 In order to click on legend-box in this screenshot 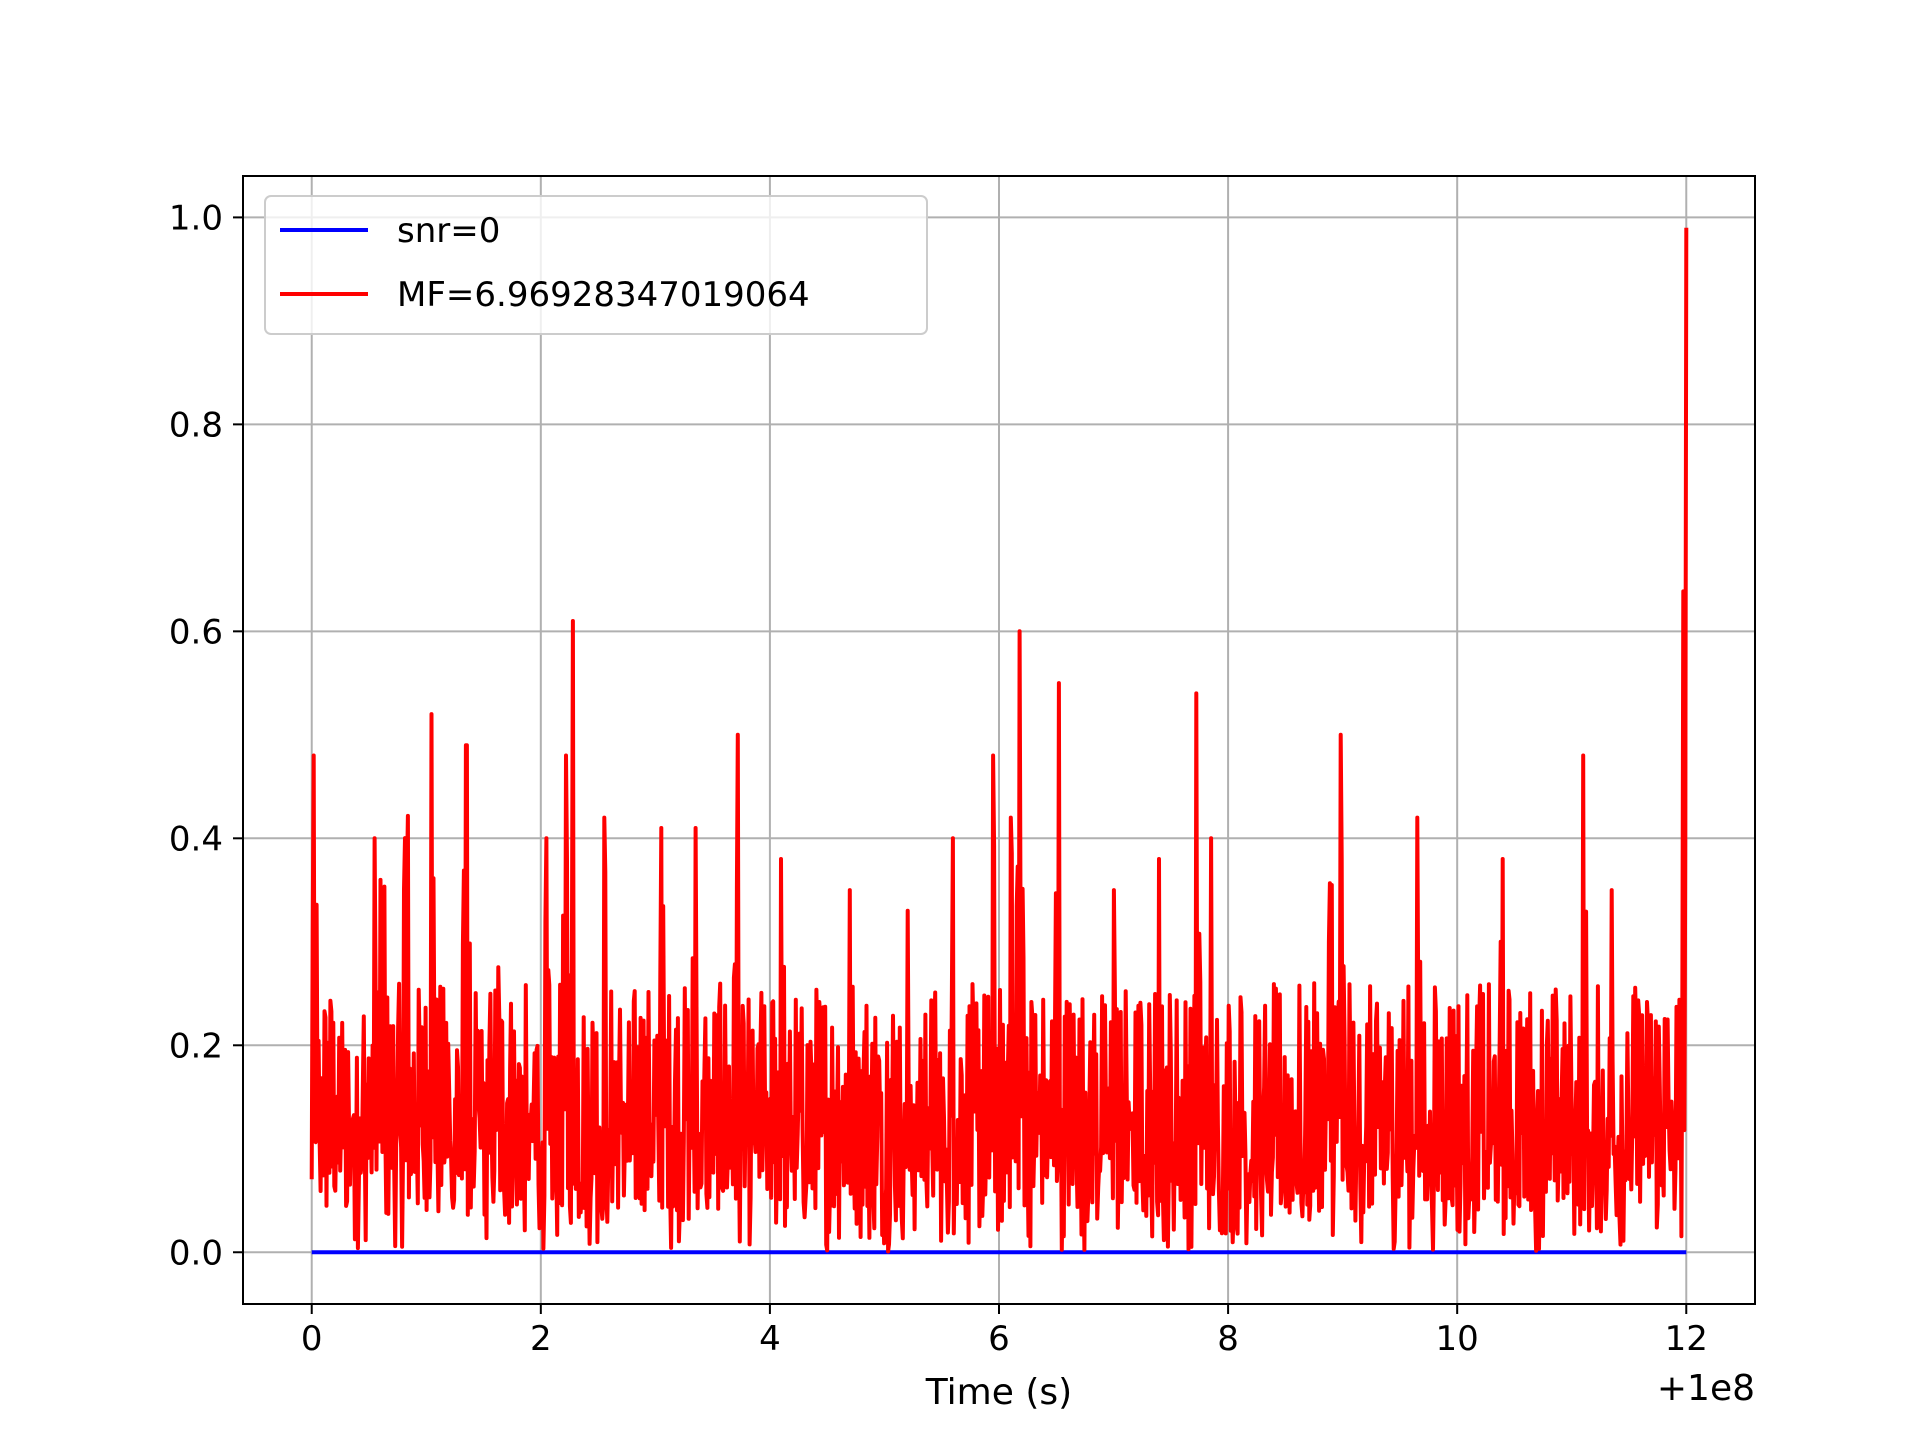, I will do `click(596, 265)`.